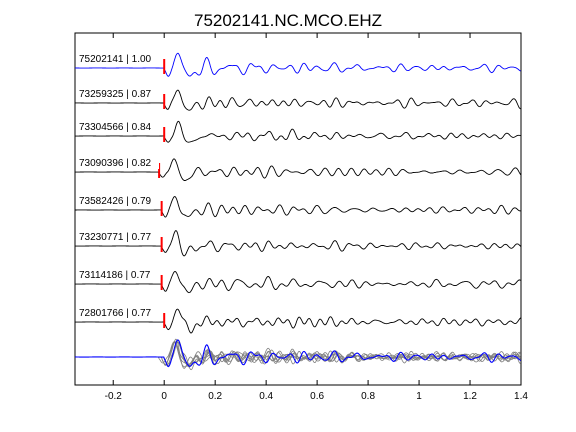 This screenshot has width=576, height=432. I want to click on x-tick-label: 1, so click(419, 396).